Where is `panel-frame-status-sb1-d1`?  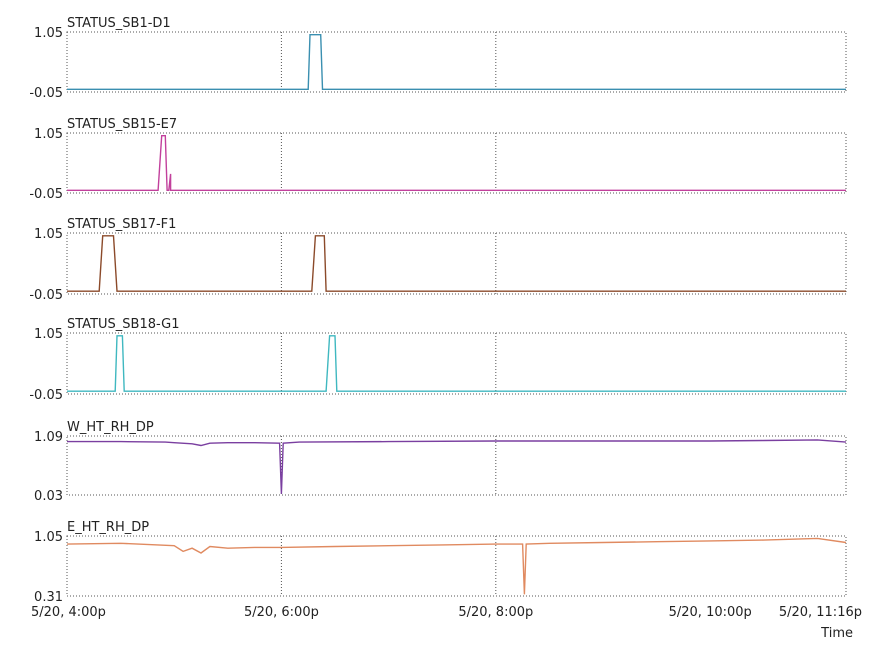
panel-frame-status-sb1-d1 is located at coordinates (456, 62).